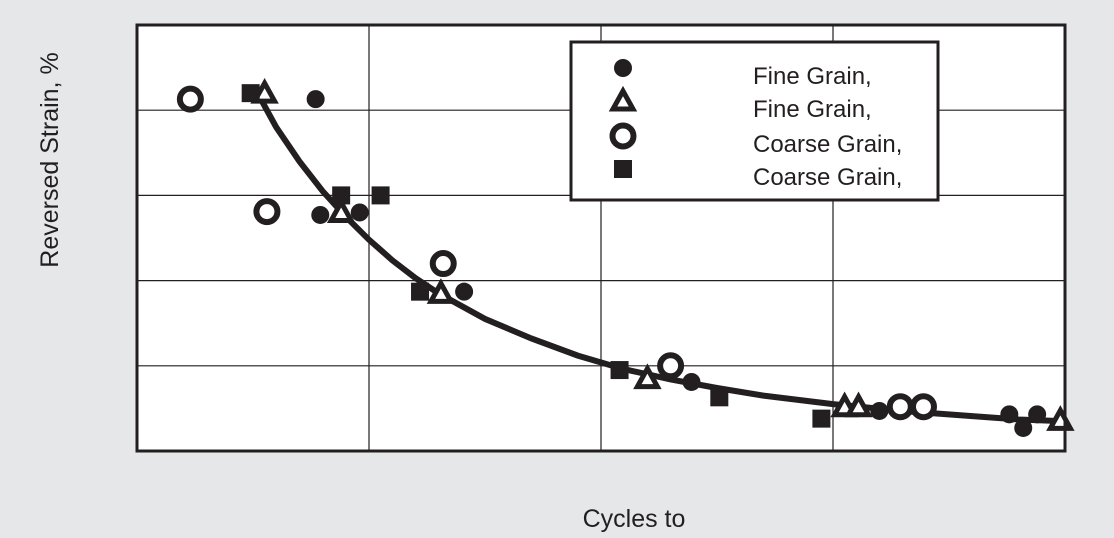 This screenshot has width=1114, height=538. I want to click on legend-box, so click(754, 121).